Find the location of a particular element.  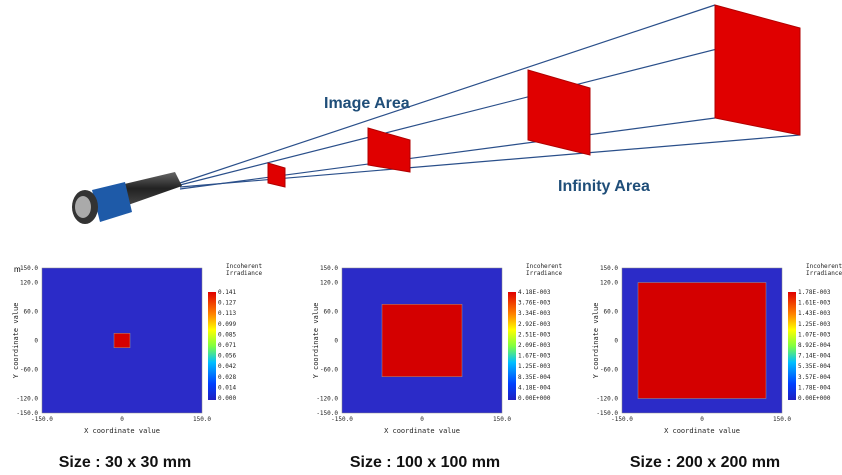

caption: Size : 30 x 30 mm is located at coordinates (125, 462).